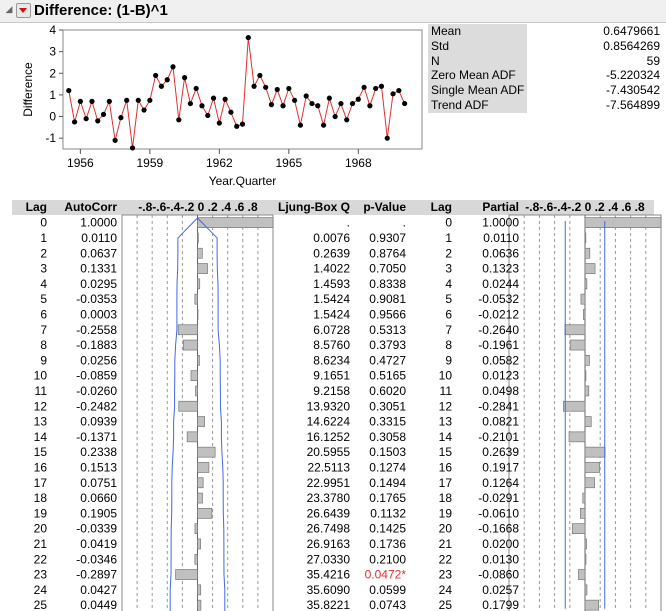 This screenshot has height=611, width=666. I want to click on autocorr-cell: -0.1371, so click(96, 437).